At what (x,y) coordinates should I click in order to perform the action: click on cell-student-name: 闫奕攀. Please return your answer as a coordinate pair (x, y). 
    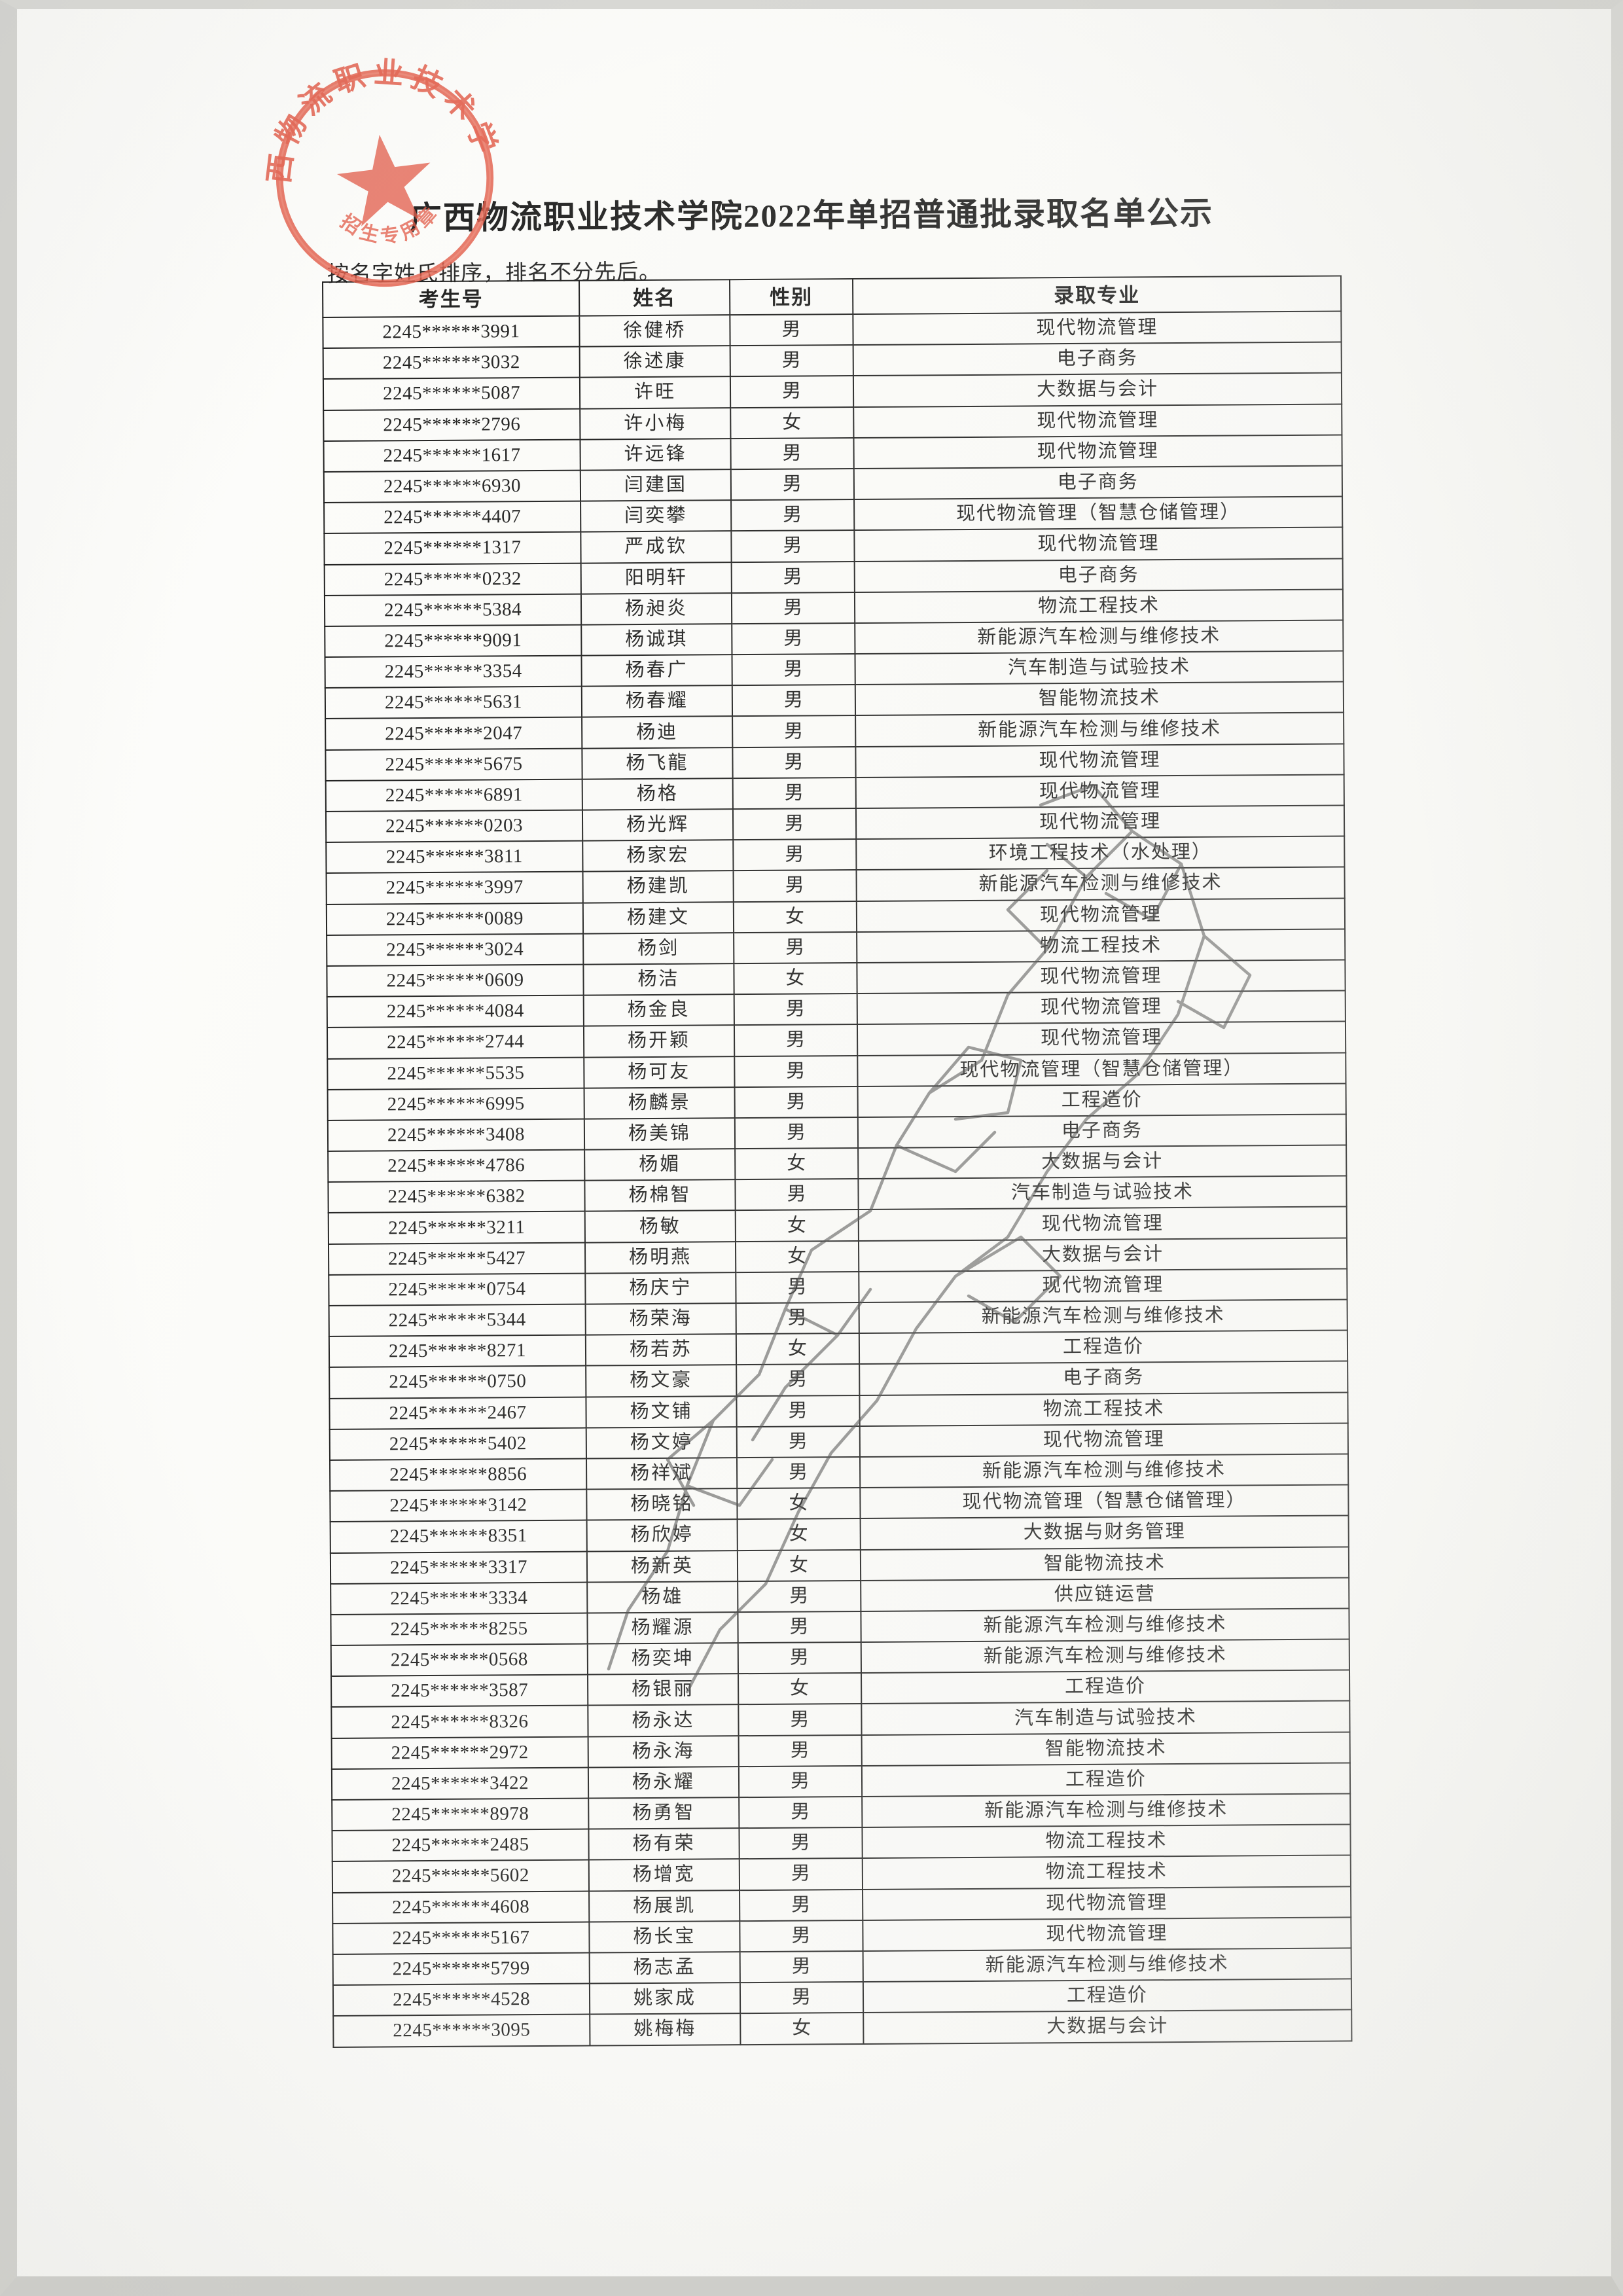
    Looking at the image, I should click on (656, 516).